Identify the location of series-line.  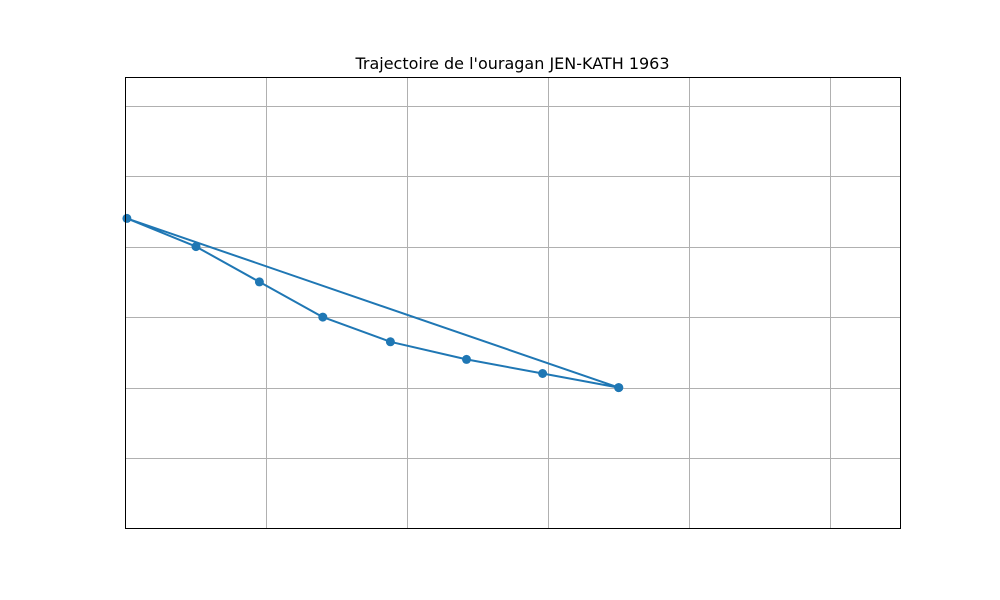
(372, 303).